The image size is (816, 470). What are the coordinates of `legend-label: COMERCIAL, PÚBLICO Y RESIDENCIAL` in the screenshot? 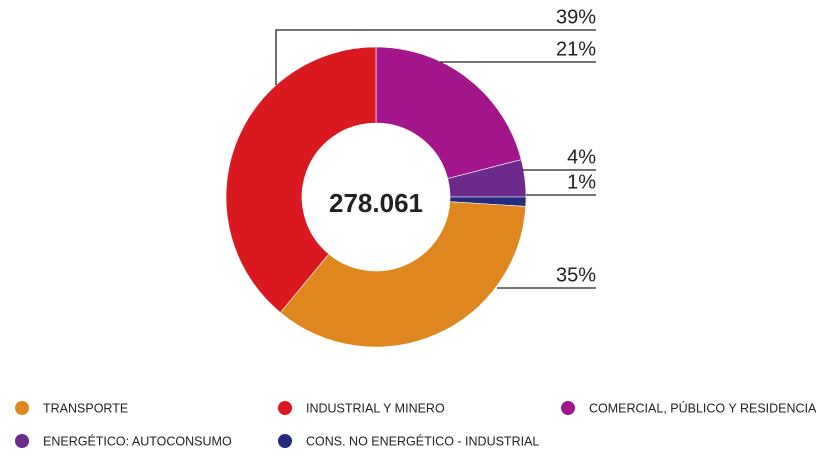 It's located at (702, 407).